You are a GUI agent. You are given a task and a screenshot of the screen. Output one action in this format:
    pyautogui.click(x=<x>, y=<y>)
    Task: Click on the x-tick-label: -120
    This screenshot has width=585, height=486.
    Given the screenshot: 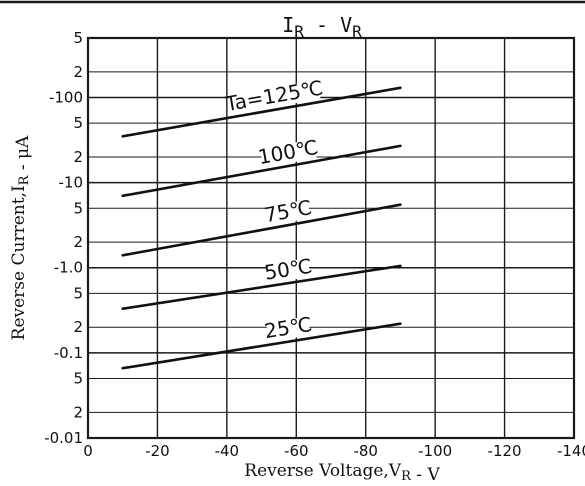 What is the action you would take?
    pyautogui.click(x=505, y=451)
    